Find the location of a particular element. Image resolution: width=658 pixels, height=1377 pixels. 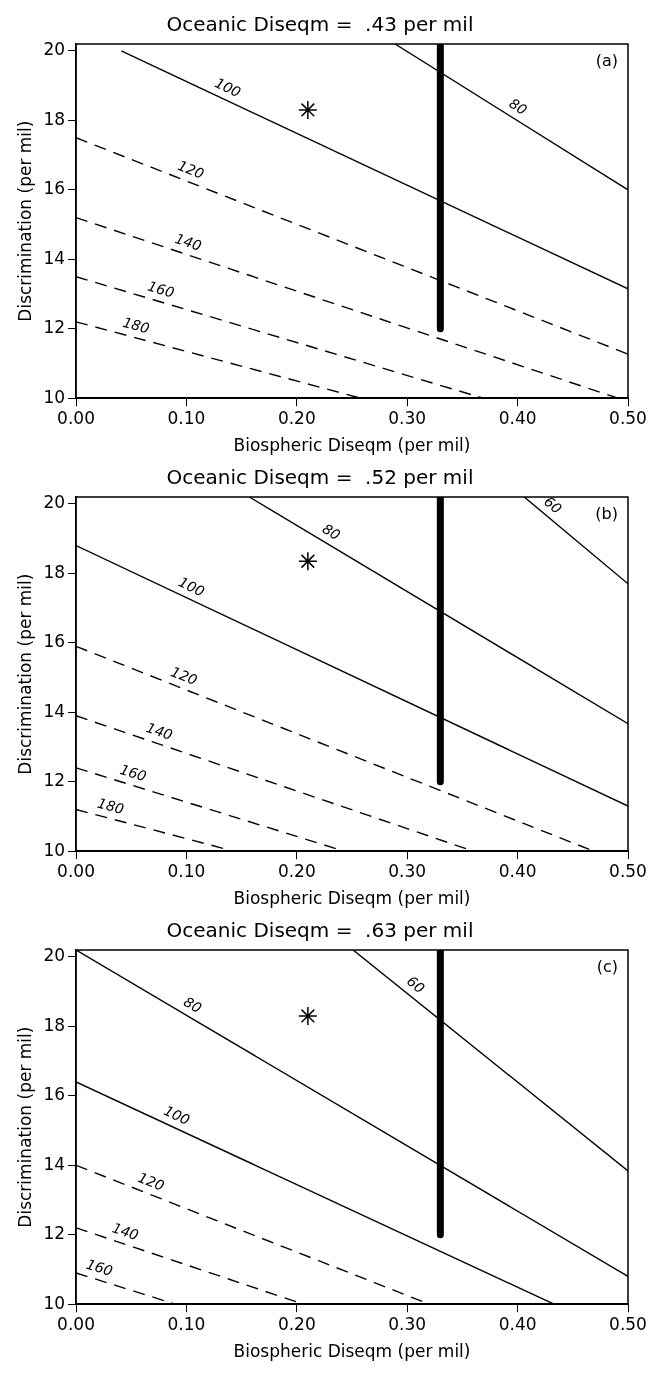

chart-title: Oceanic Diseqm = .63 per mil is located at coordinates (320, 930).